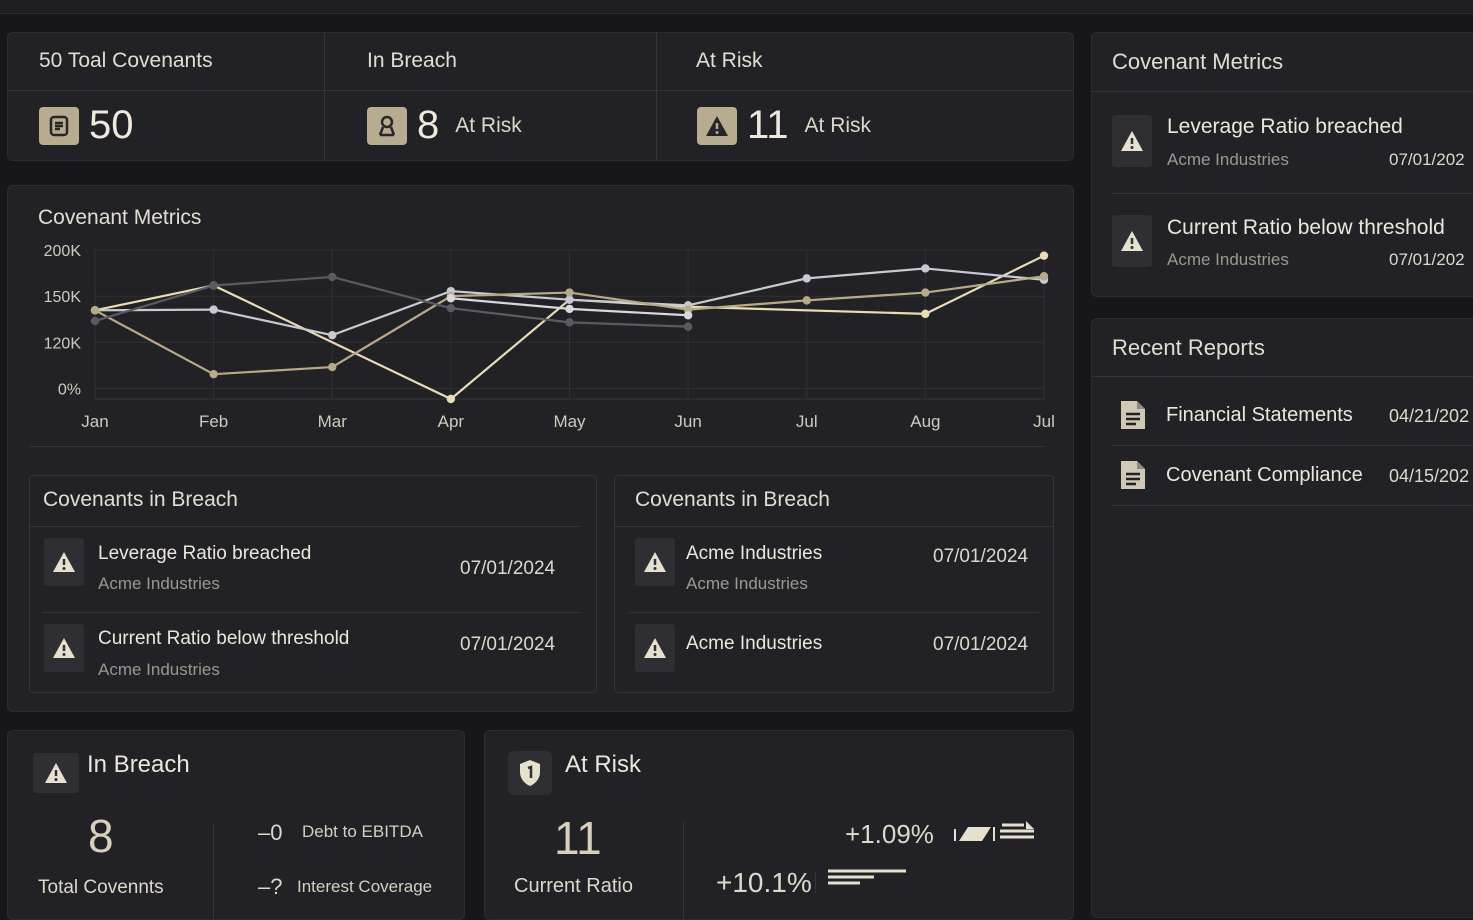 The height and width of the screenshot is (920, 1473). Describe the element at coordinates (224, 638) in the screenshot. I see `breach-item-title: Current Ratio below threshold` at that location.